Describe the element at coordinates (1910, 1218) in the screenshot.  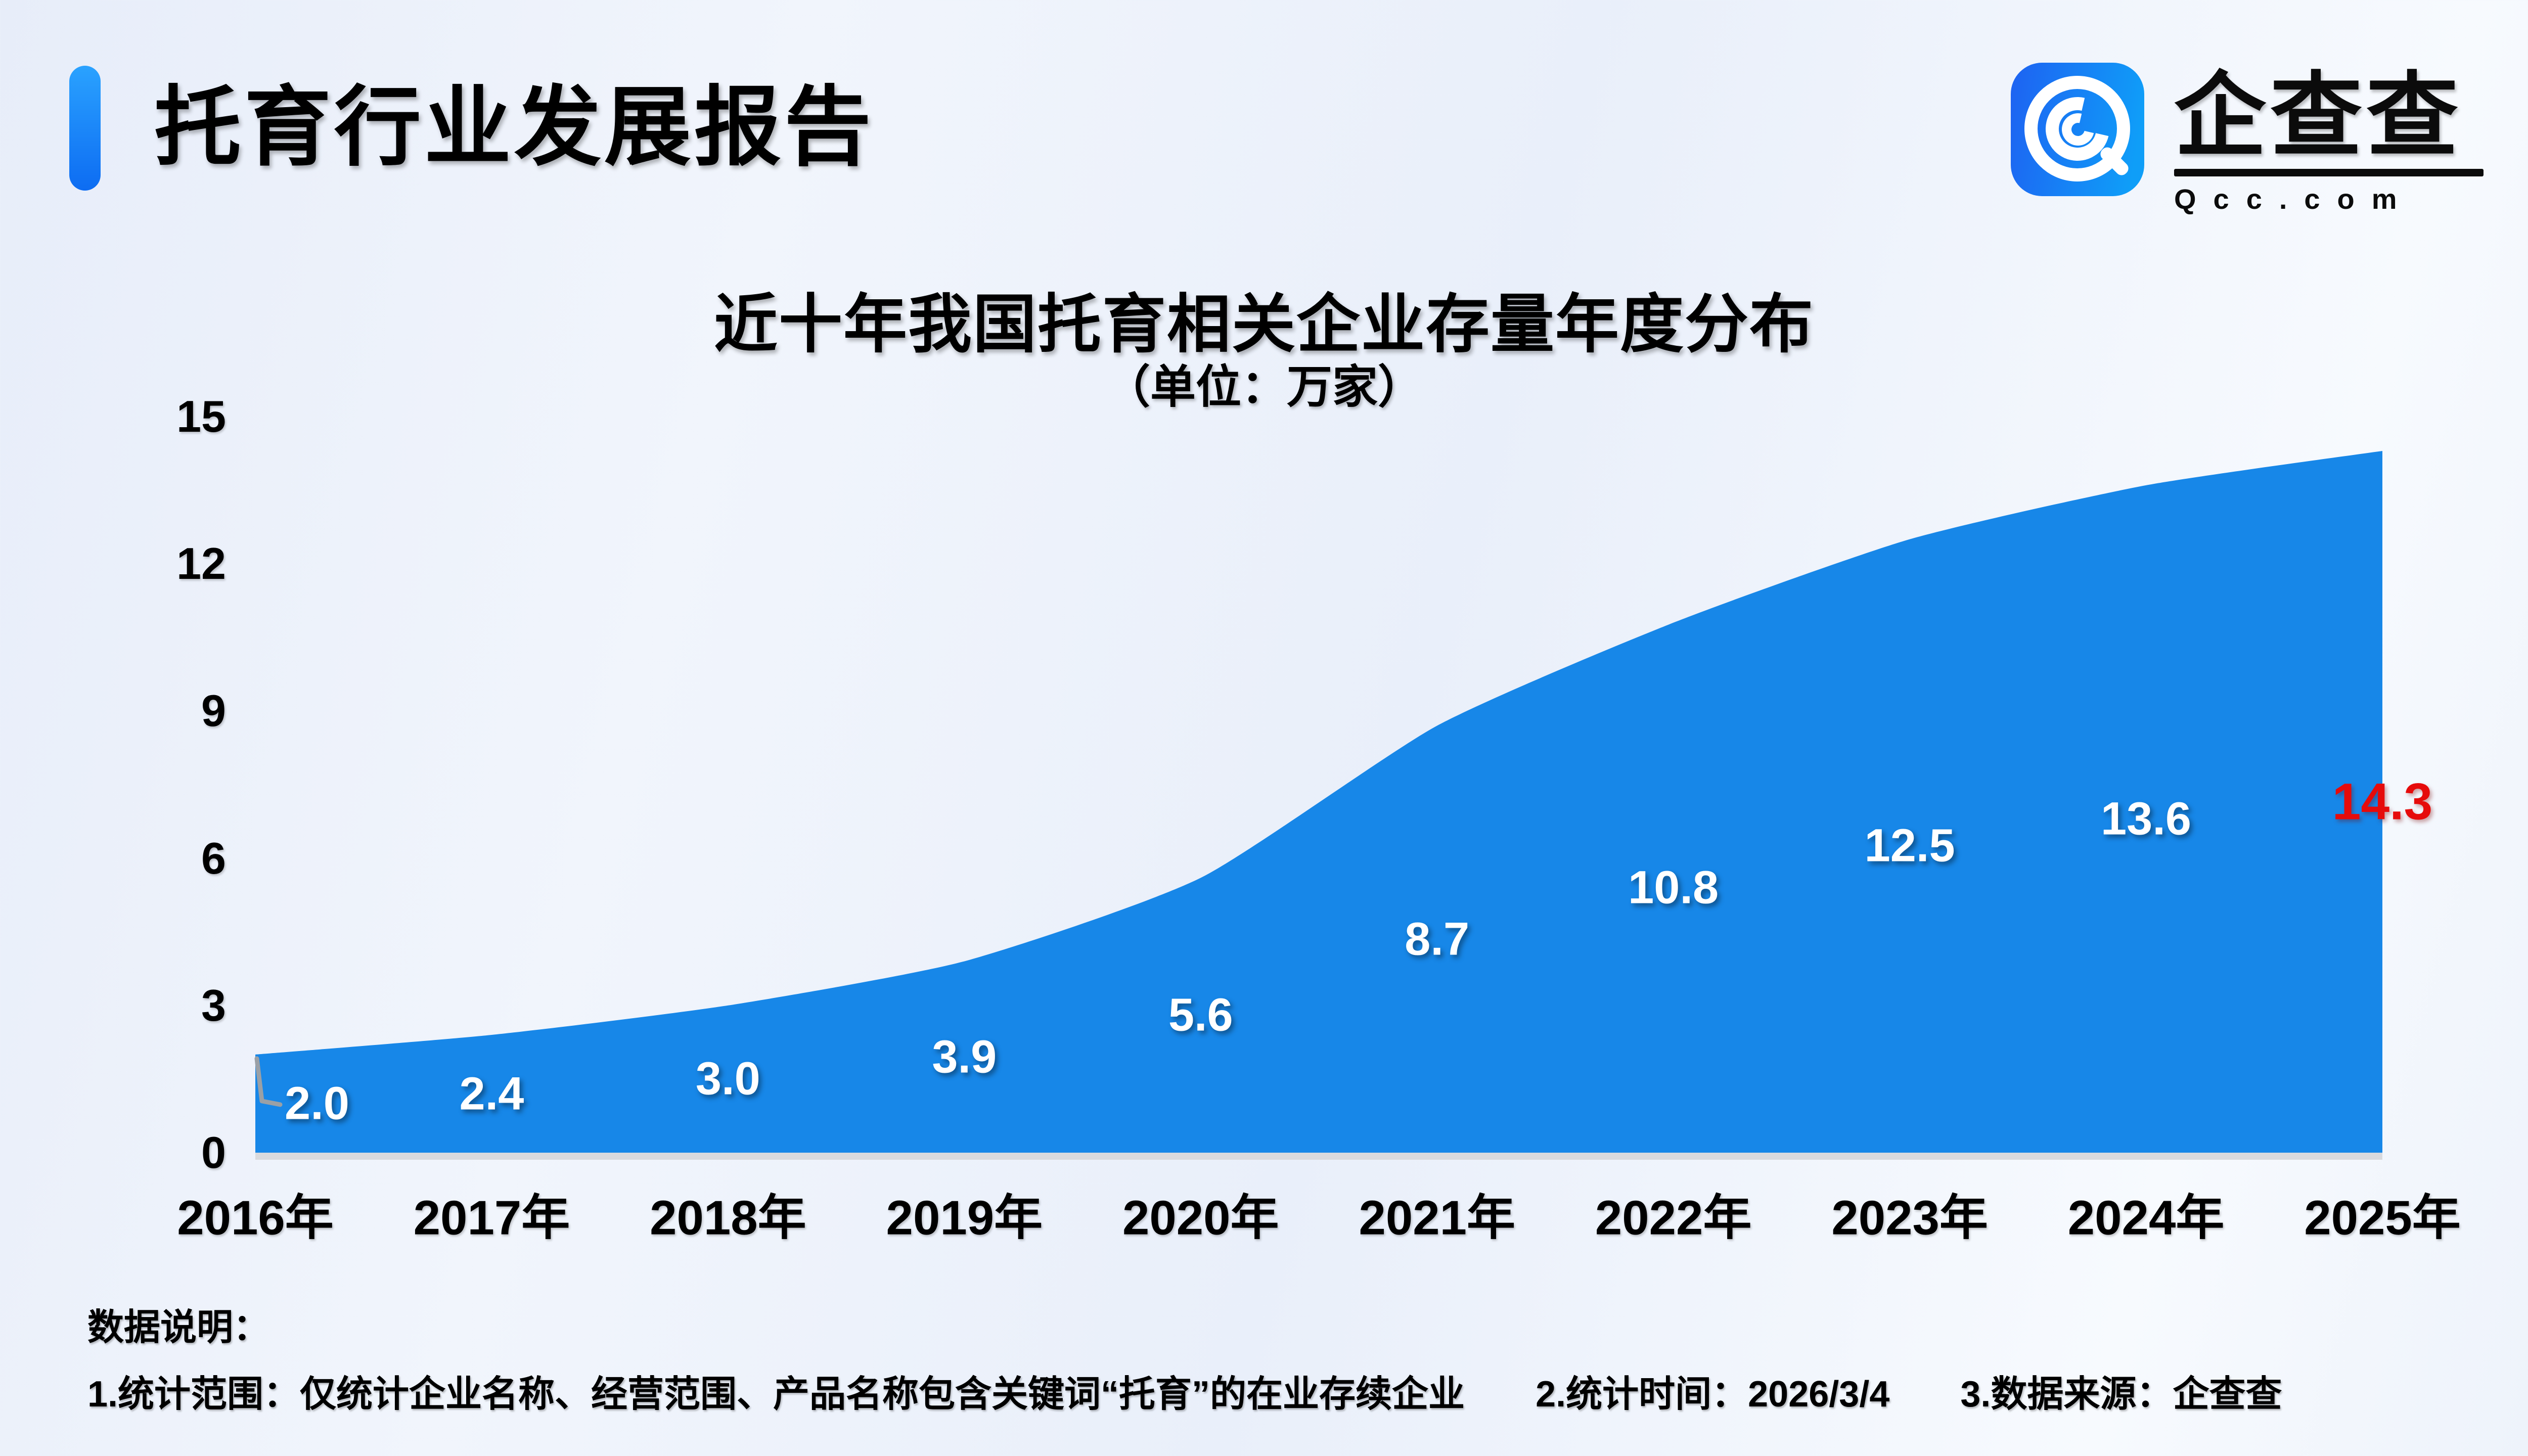
I see `x-axis-label: 2023年` at that location.